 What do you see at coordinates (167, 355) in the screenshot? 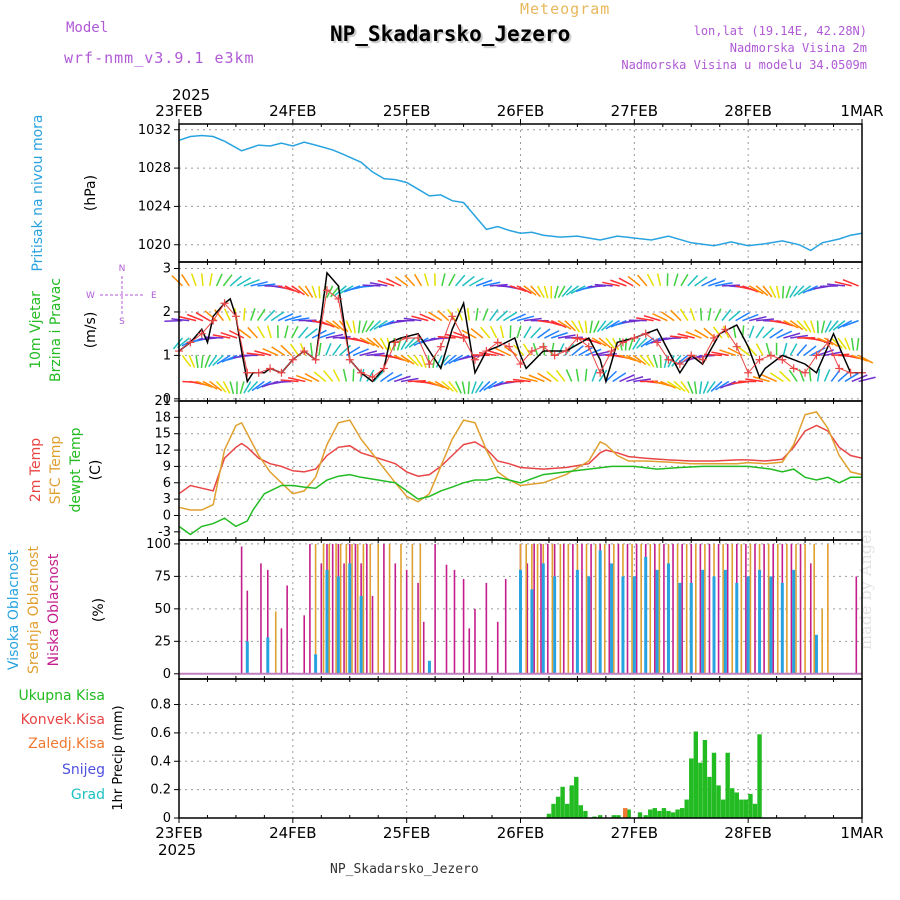
I see `wind-ytick-label: 1` at bounding box center [167, 355].